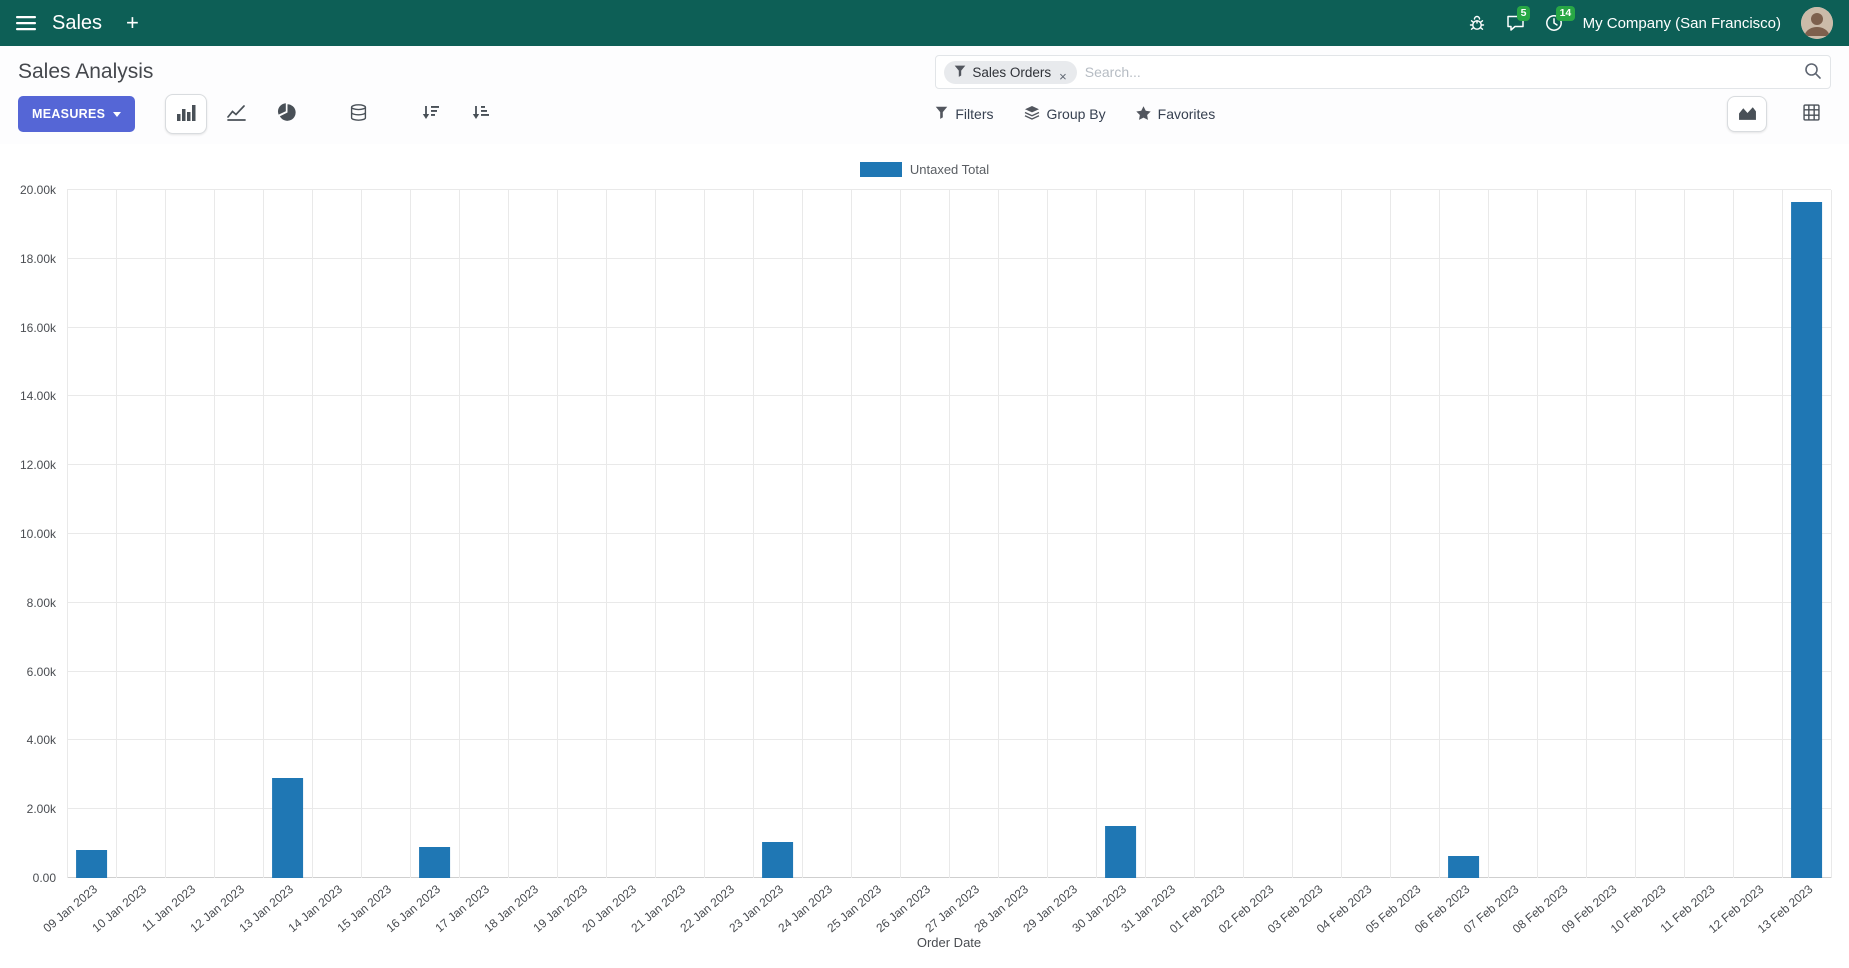  Describe the element at coordinates (77, 22) in the screenshot. I see `app-menu-sales: Sales` at that location.